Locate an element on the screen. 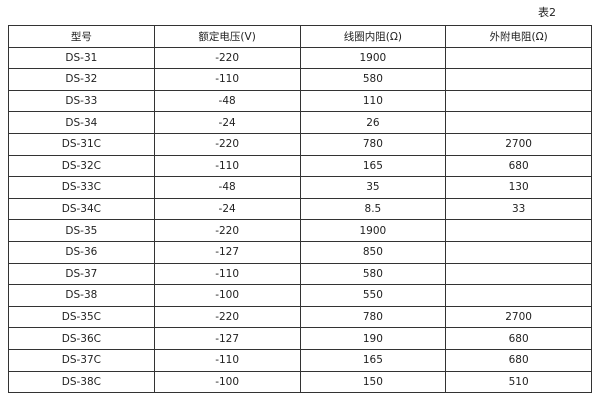 The image size is (600, 400). table-row: DS-38 -100 550 is located at coordinates (300, 295).